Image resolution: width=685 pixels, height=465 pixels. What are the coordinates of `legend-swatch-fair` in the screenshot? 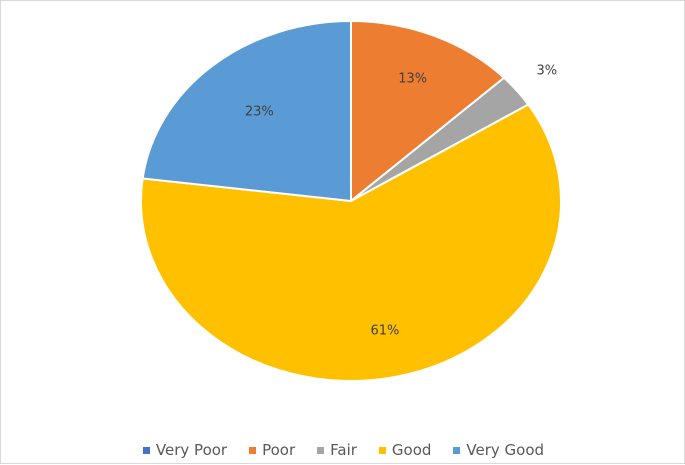 It's located at (321, 450).